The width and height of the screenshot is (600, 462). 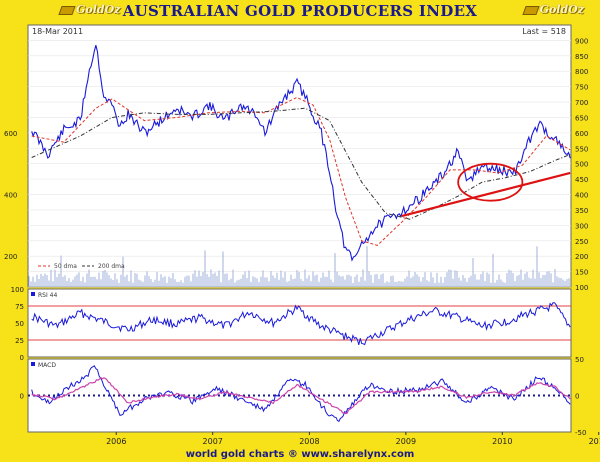 I want to click on legend-50dma: 50 dma, so click(x=65, y=266).